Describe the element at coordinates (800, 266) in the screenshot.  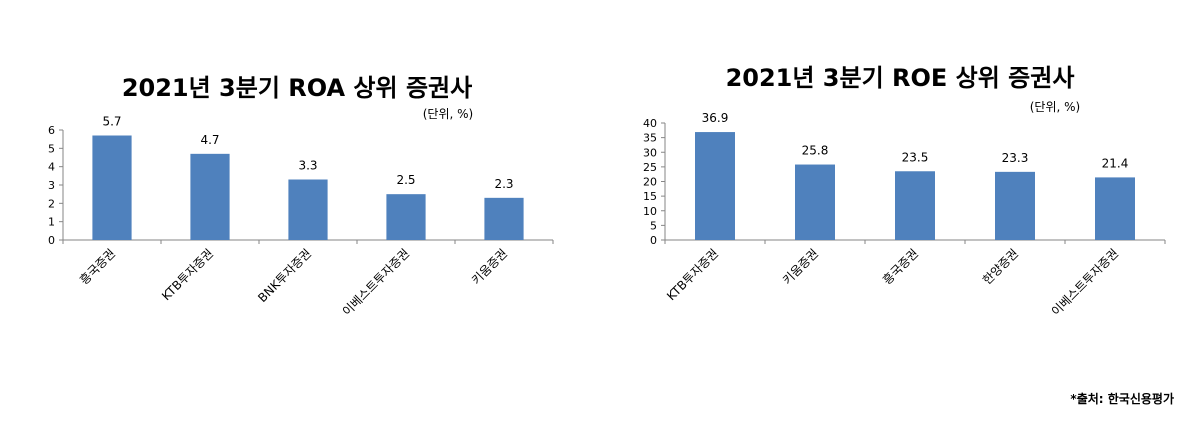
I see `roe-category-label: 키움증권` at that location.